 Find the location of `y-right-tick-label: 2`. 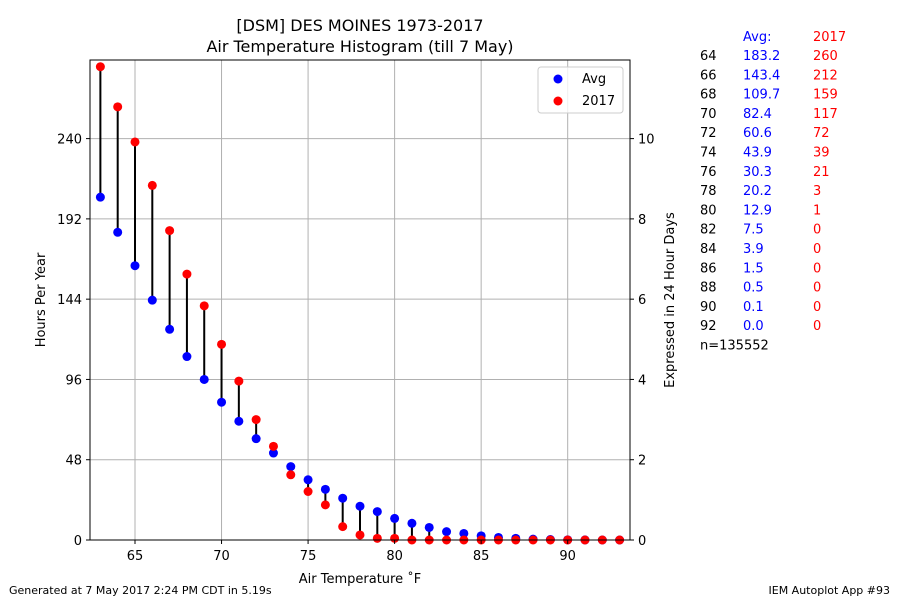

y-right-tick-label: 2 is located at coordinates (642, 461).